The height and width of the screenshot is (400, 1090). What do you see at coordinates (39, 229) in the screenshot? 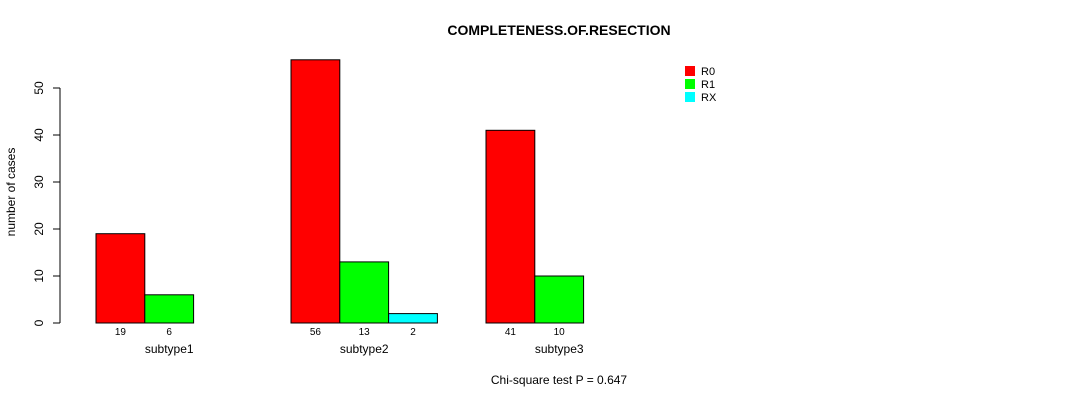
I see `y-tick-label-20: 20` at bounding box center [39, 229].